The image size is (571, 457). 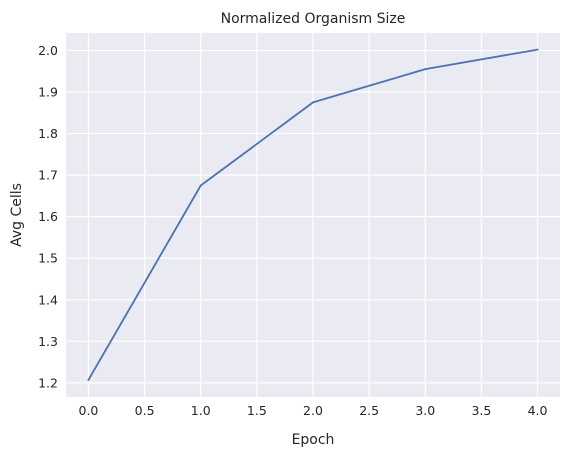 What do you see at coordinates (48, 175) in the screenshot?
I see `y-tick-label: 1.7` at bounding box center [48, 175].